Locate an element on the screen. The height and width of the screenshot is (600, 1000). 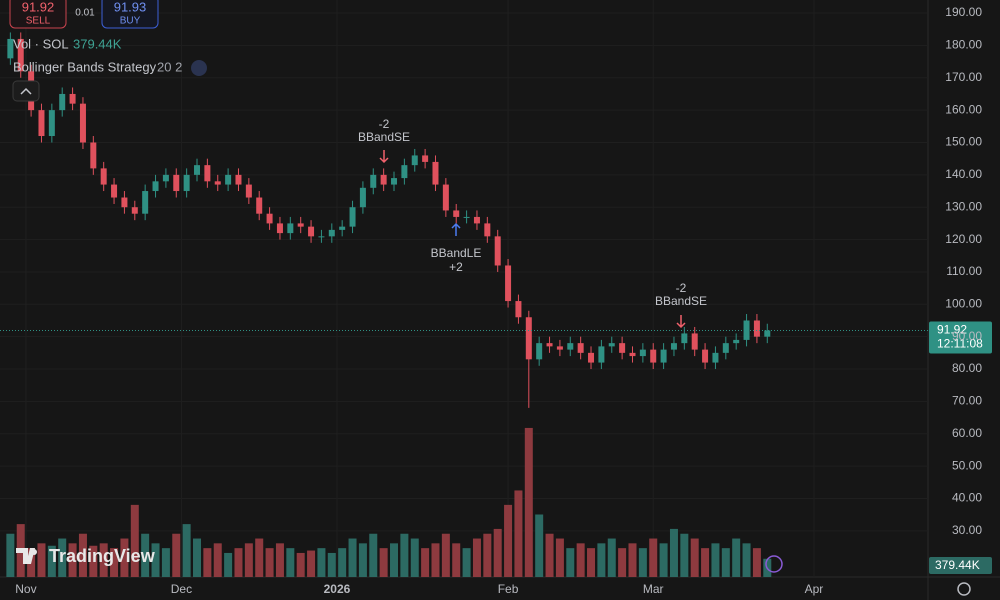
collapse-button is located at coordinates (26, 91).